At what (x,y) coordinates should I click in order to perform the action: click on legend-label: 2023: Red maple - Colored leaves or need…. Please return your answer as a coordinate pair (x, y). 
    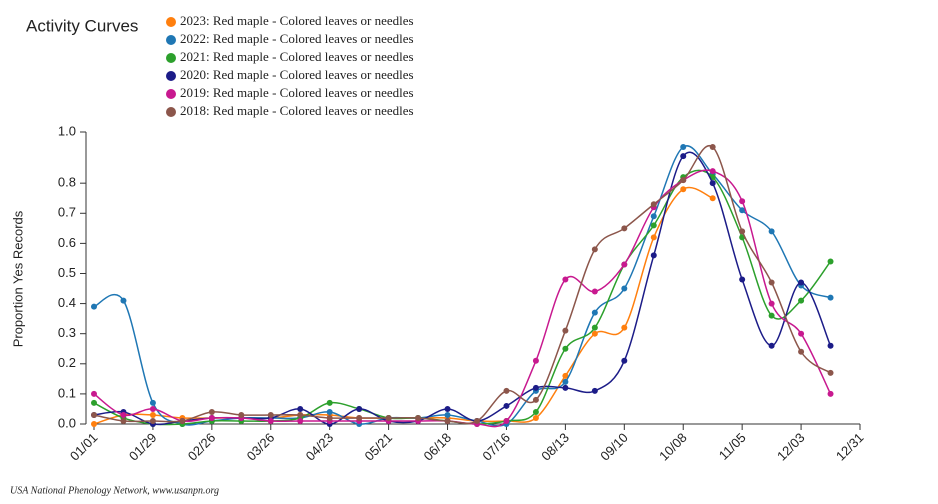
    Looking at the image, I should click on (297, 20).